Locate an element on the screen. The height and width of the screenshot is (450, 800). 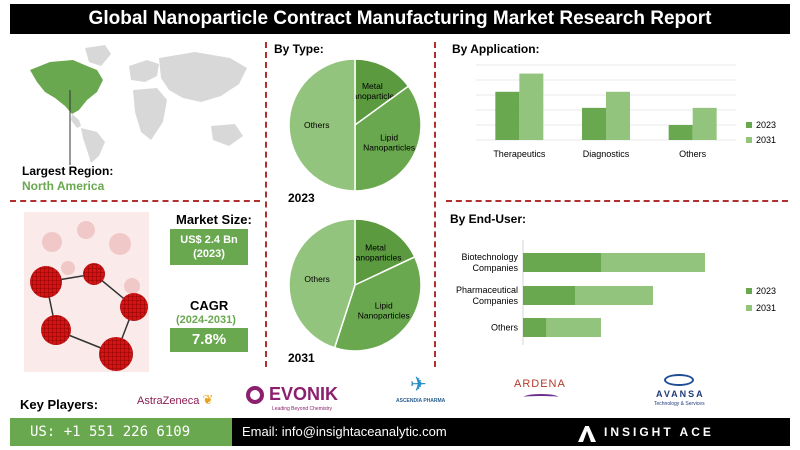
pie-label-2031-1: Lipid Nanoparticles is located at coordinates (384, 310).